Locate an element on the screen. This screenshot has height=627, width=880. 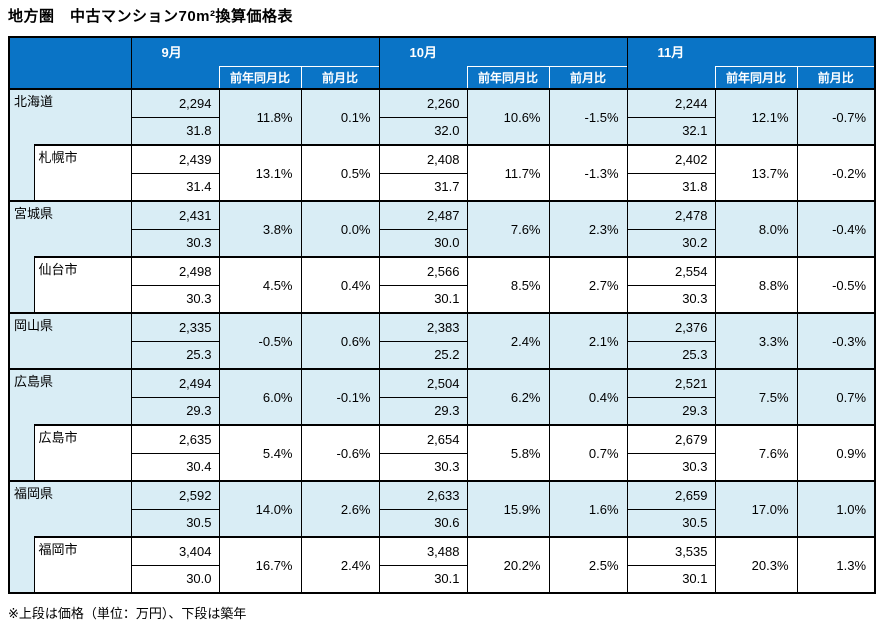
prefecture-label: 北海道 is located at coordinates (70, 116).